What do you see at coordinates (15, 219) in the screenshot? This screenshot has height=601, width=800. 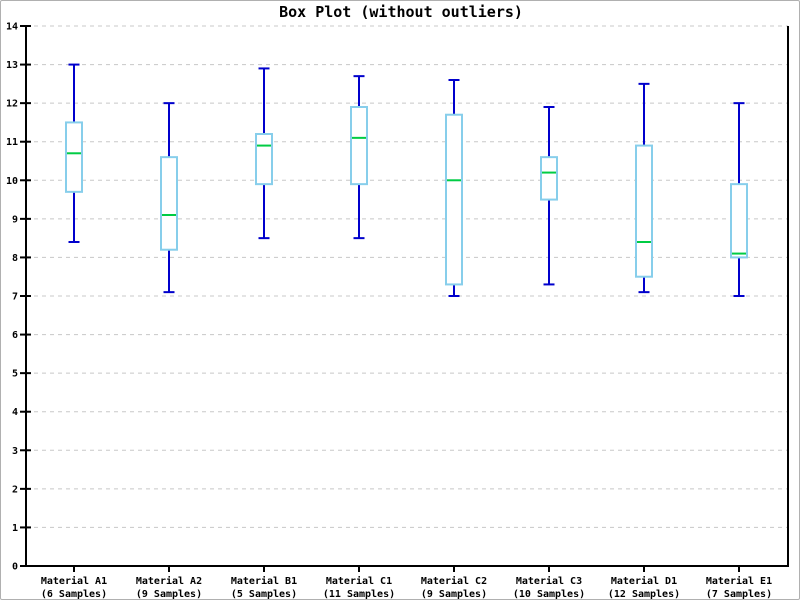 I see `y-tick-label-9: 9` at bounding box center [15, 219].